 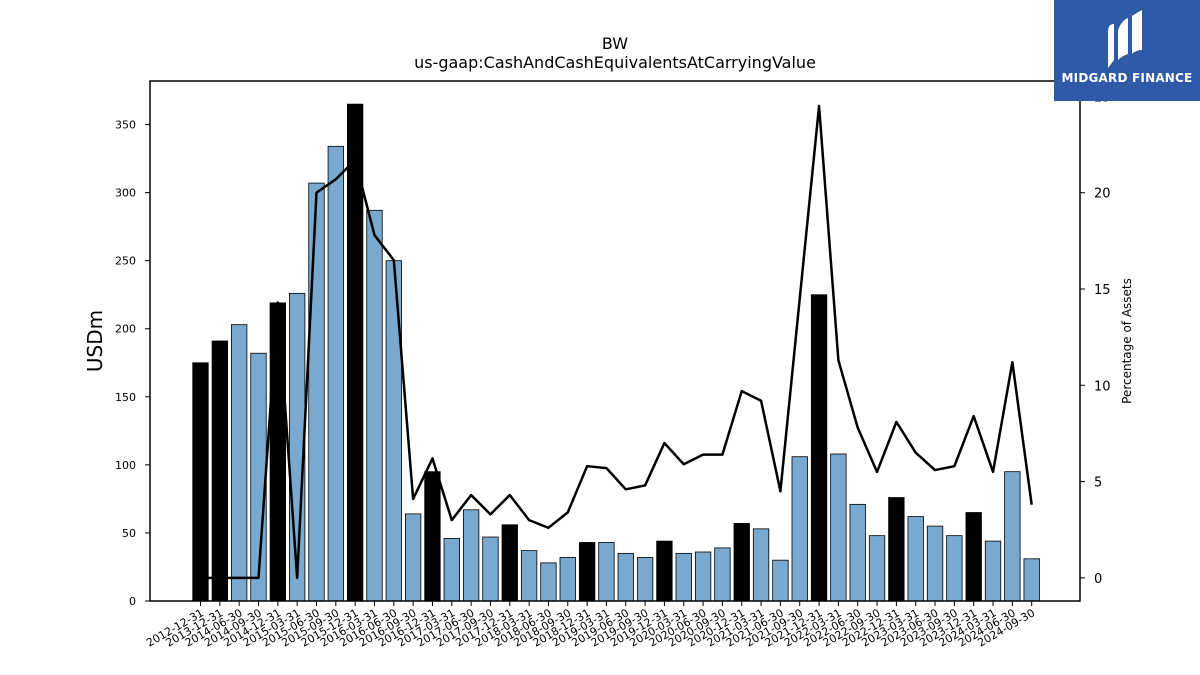 I want to click on y-tick-label: 200, so click(x=125, y=329).